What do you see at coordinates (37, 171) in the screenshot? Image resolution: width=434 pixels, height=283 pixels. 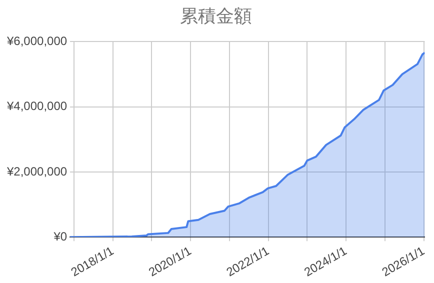 I see `y-tick-label: ¥2,000,000` at bounding box center [37, 171].